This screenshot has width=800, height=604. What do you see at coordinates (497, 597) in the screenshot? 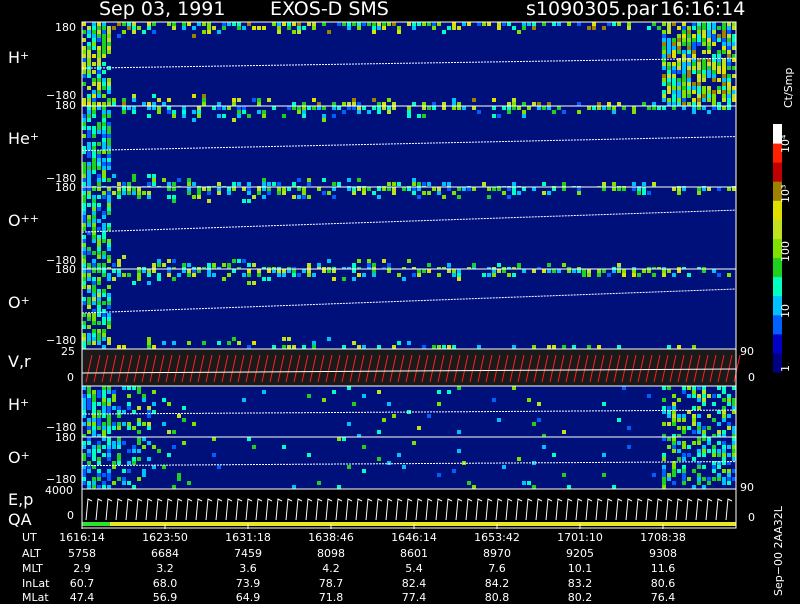
I see `orbit-cell: 80.8` at bounding box center [497, 597].